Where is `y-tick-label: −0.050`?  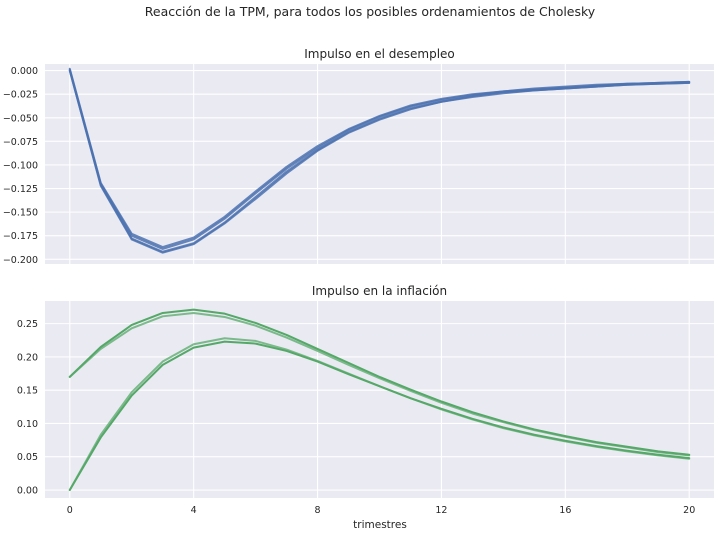 y-tick-label: −0.050 is located at coordinates (20, 118).